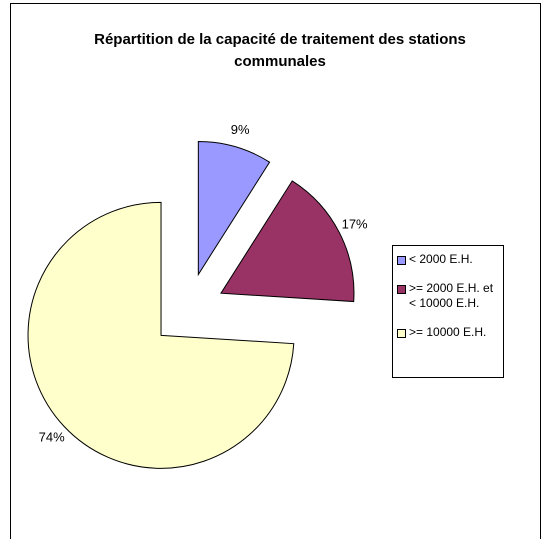  Describe the element at coordinates (240, 129) in the screenshot. I see `data-label: 9%` at that location.